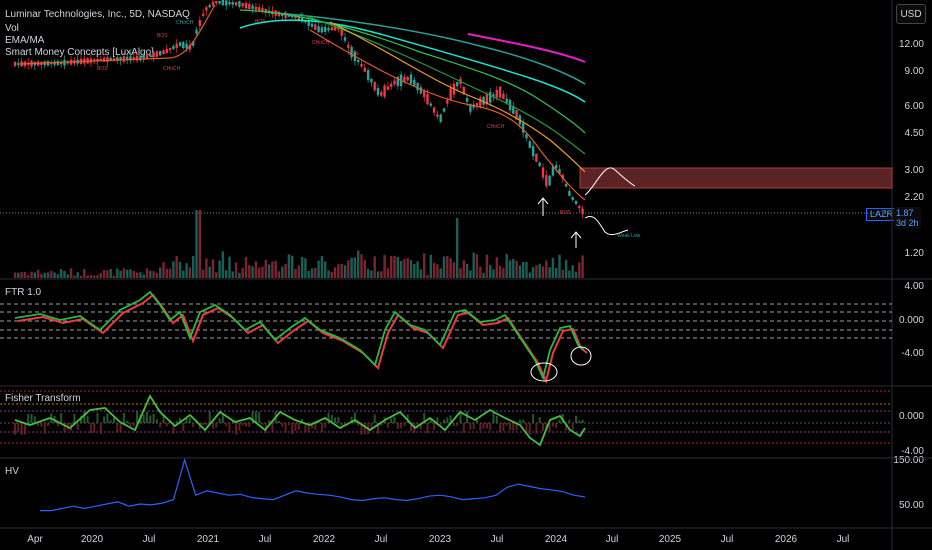 This screenshot has width=932, height=550. I want to click on fisher-pane-label: Fisher Transform, so click(43, 398).